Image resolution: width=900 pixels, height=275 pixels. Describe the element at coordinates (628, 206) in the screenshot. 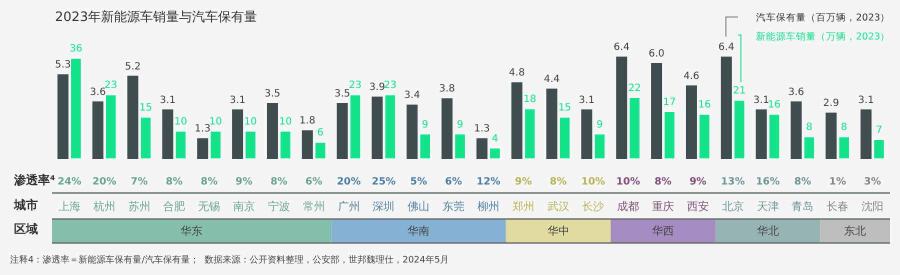

I see `x-tick-label: 成都` at that location.